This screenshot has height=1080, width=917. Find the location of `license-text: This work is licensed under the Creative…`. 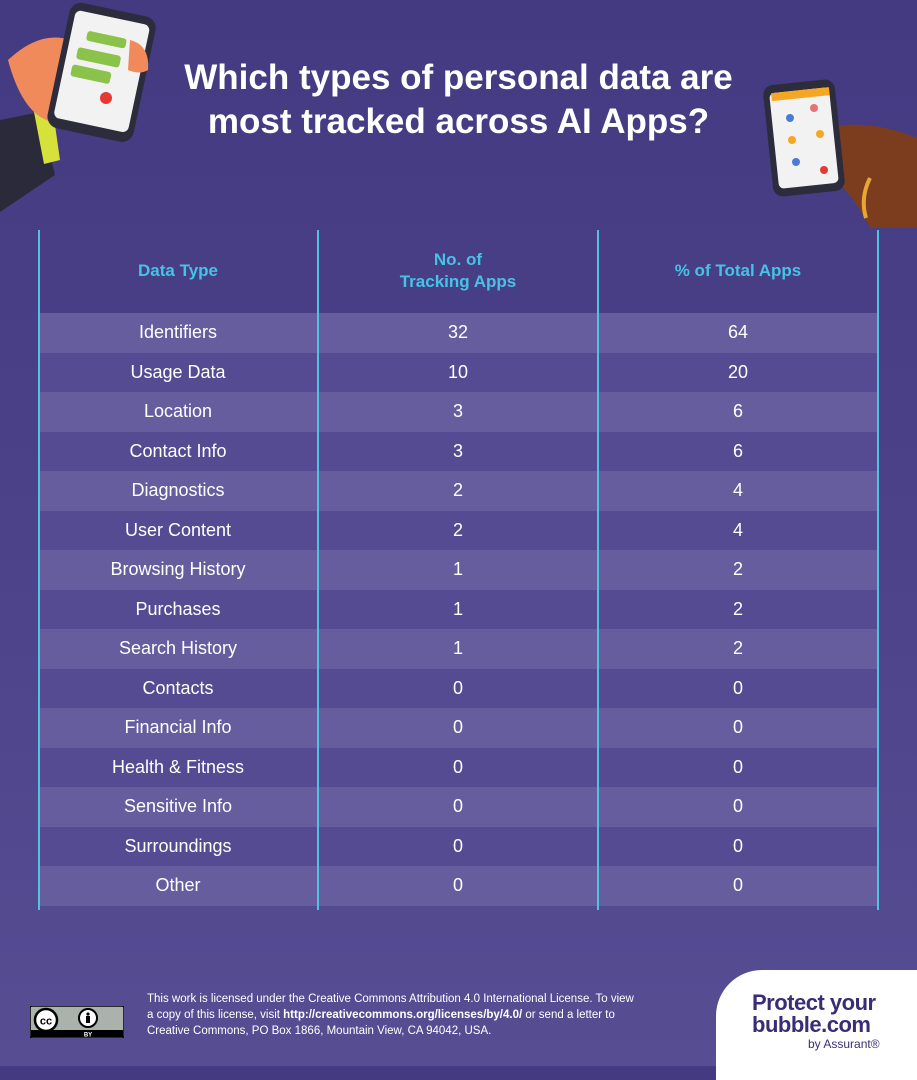

license-text: This work is licensed under the Creative… is located at coordinates (392, 1015).